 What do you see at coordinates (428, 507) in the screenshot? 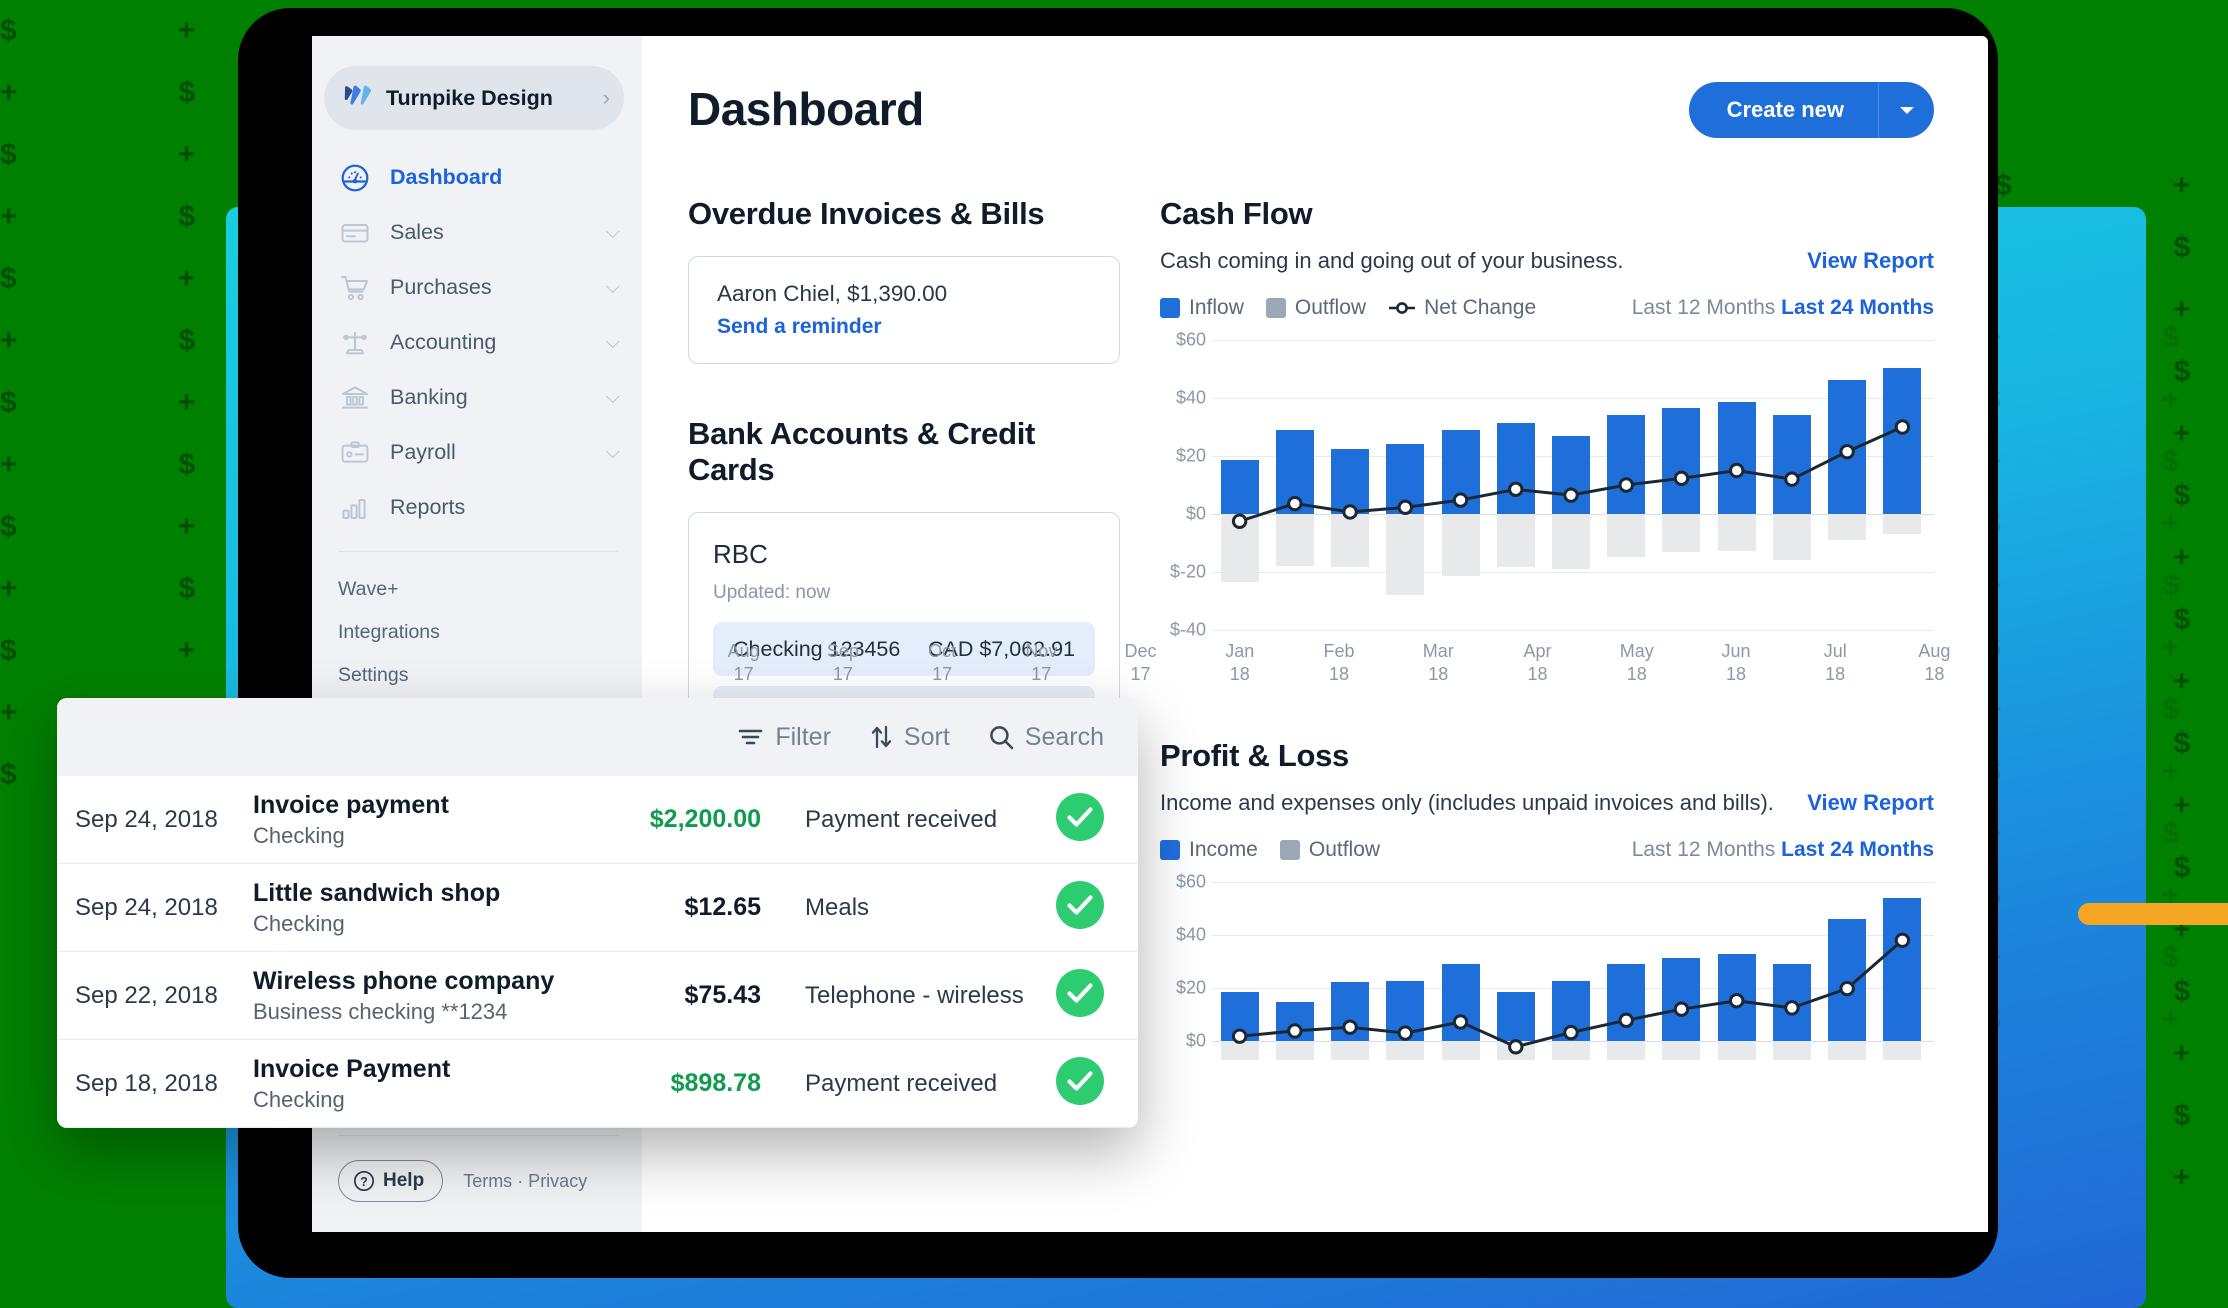
I see `sidebar-item-label: Reports` at bounding box center [428, 507].